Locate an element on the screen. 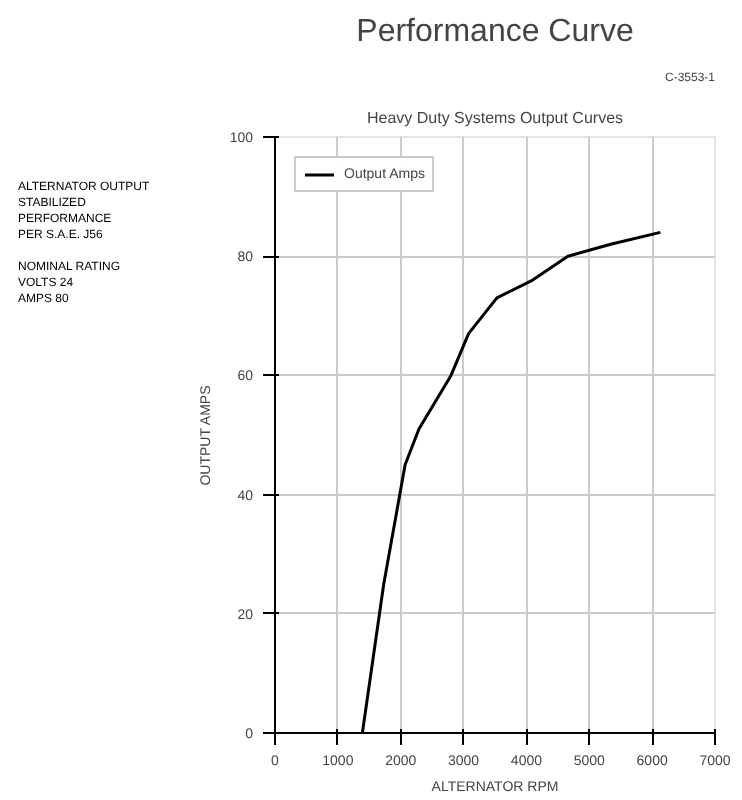 The image size is (742, 800). chart-subtitle: Heavy Duty Systems Output Curves is located at coordinates (495, 118).